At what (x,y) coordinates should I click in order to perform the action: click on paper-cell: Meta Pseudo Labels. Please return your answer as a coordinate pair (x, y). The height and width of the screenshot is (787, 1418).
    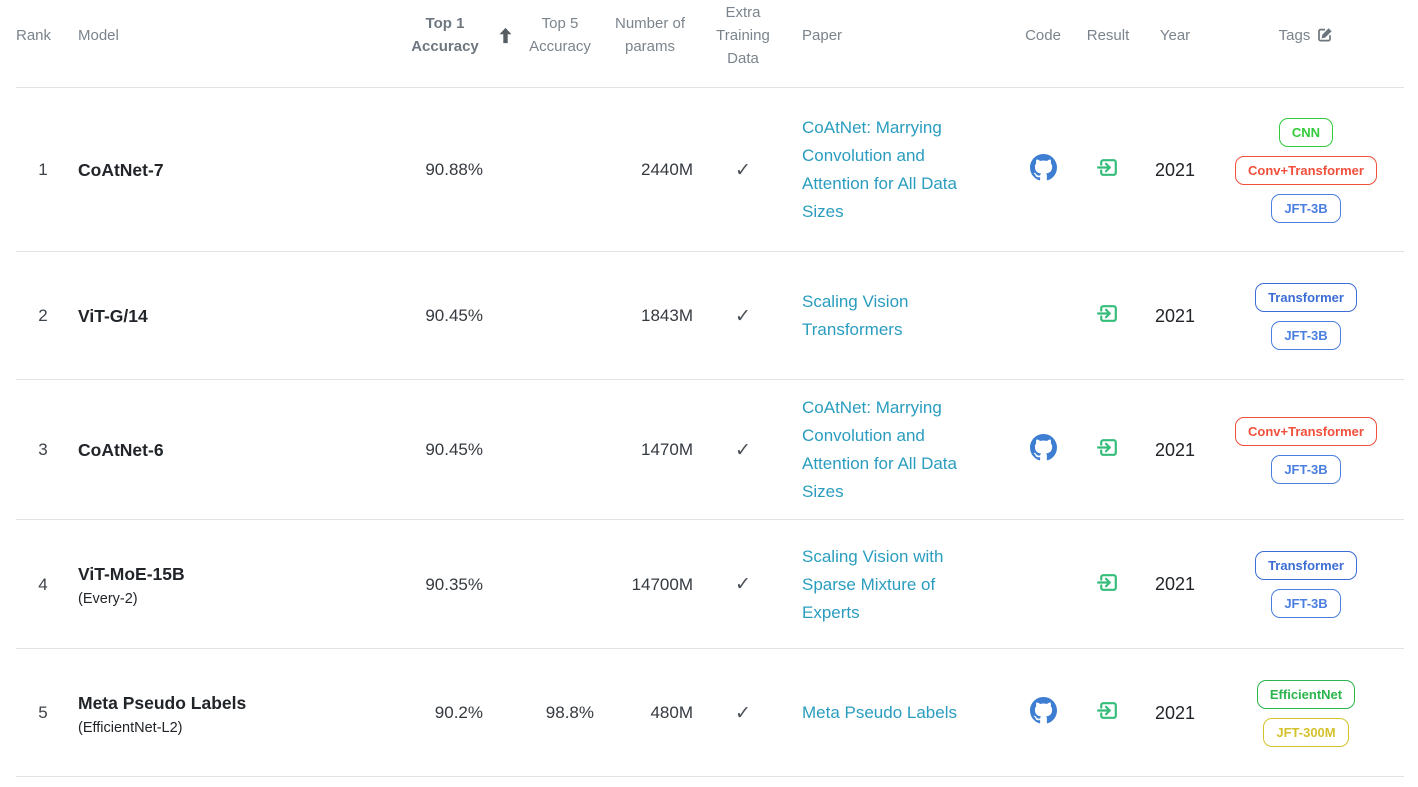
    Looking at the image, I should click on (898, 713).